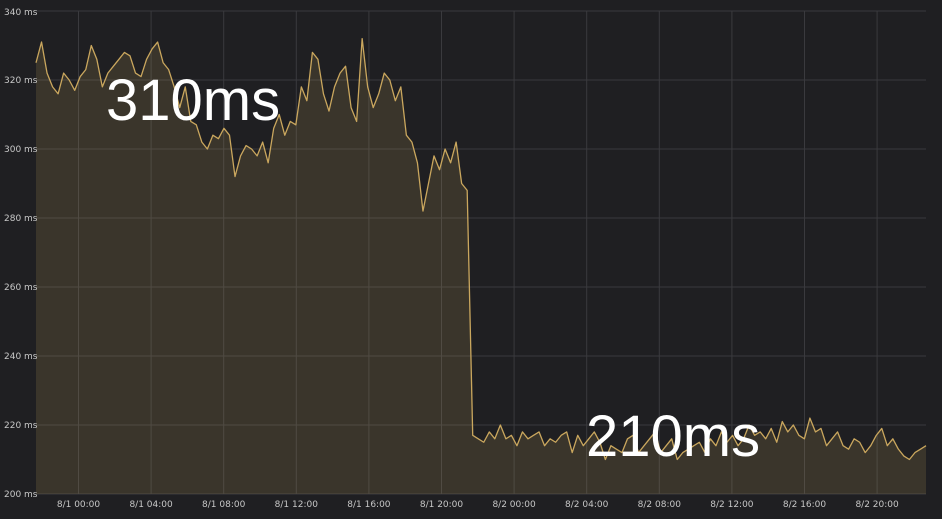 This screenshot has height=519, width=942. I want to click on x-tick-label: 8/1 08:00, so click(224, 505).